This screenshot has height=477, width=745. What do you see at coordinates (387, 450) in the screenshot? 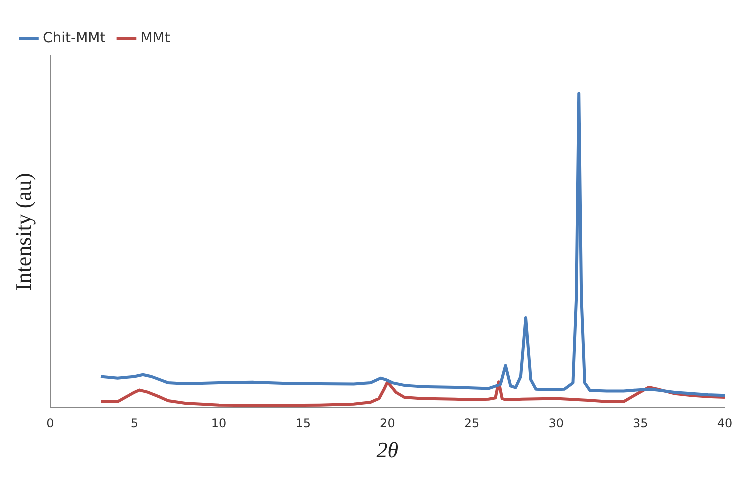
I see `x-axis-title: 2θ` at bounding box center [387, 450].